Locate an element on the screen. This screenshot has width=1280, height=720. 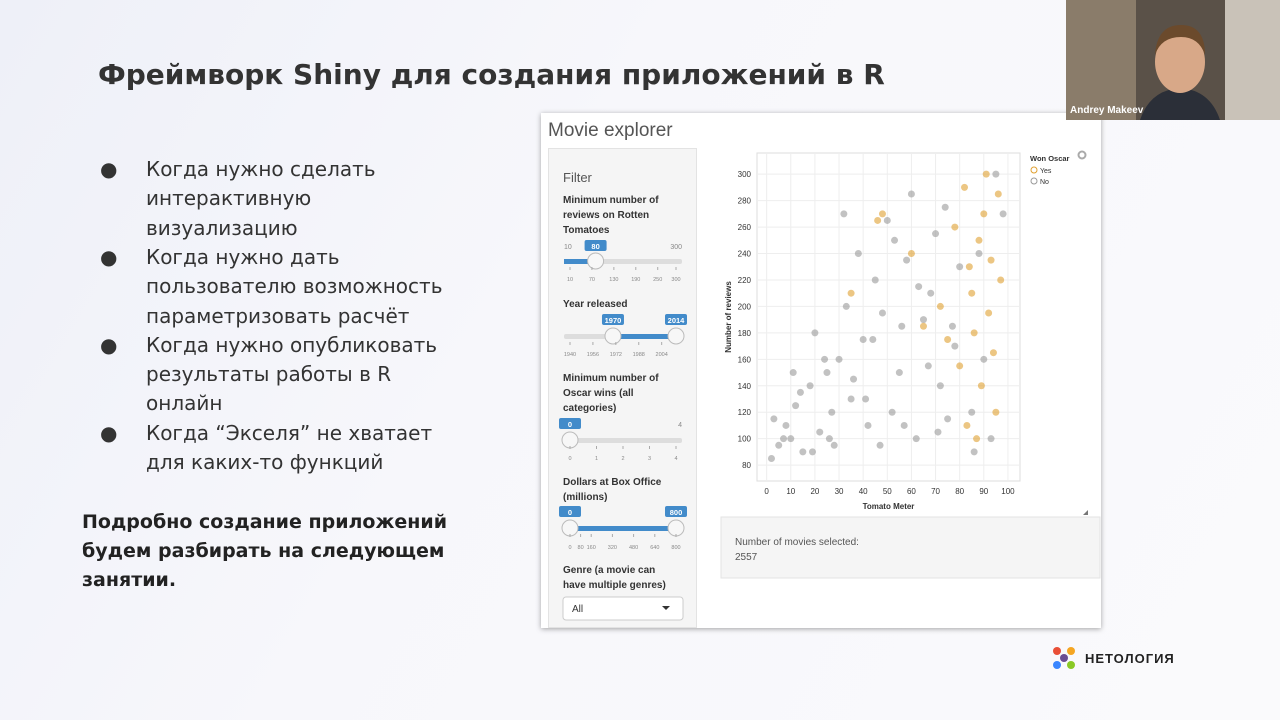
slider-tick-label: 320 is located at coordinates (612, 548).